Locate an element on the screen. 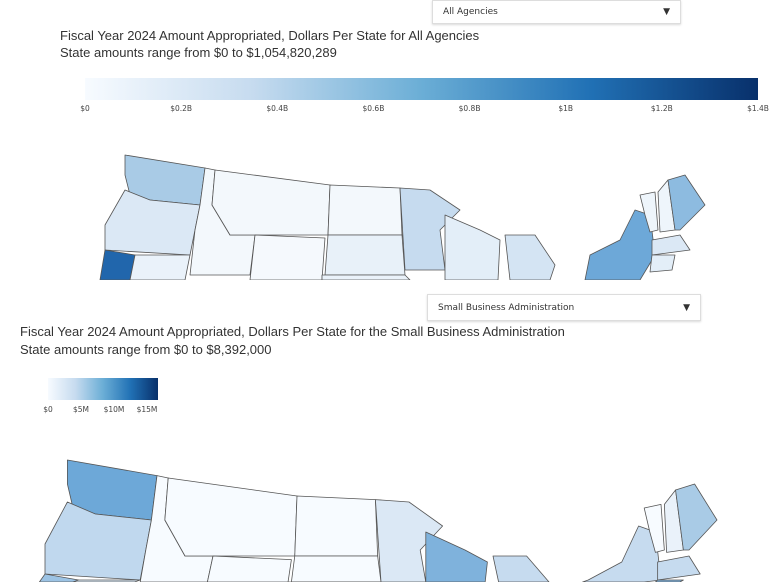 Image resolution: width=770 pixels, height=582 pixels. agency-dropdown: All Agencies ▼ is located at coordinates (556, 12).